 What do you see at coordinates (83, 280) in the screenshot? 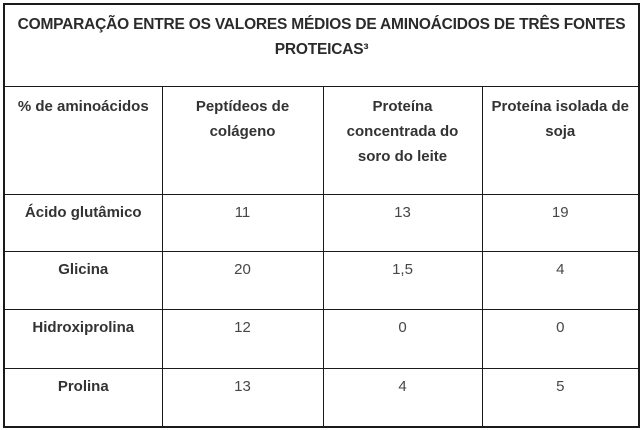
I see `row-label: Glicina` at bounding box center [83, 280].